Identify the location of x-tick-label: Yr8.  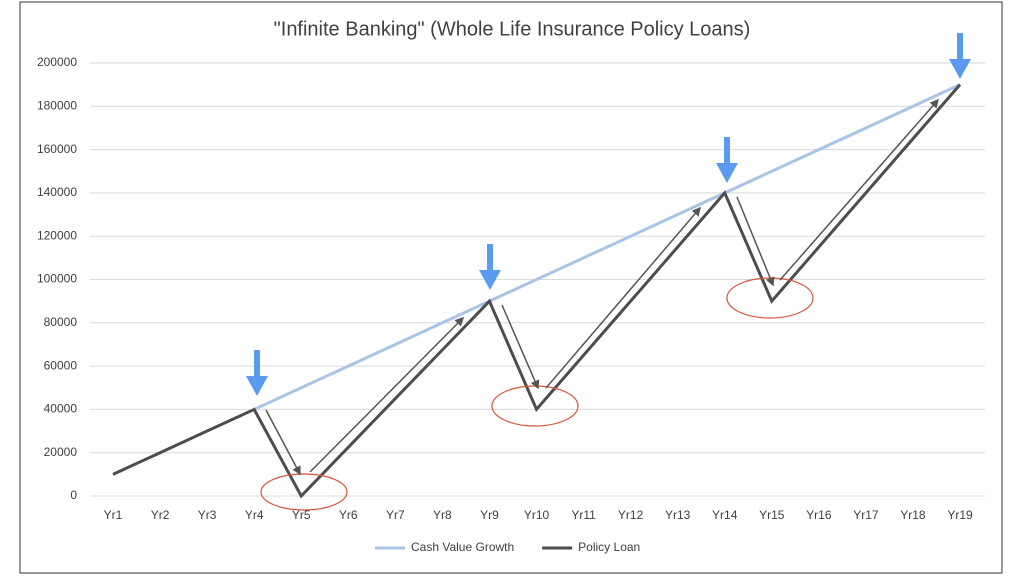
(442, 515).